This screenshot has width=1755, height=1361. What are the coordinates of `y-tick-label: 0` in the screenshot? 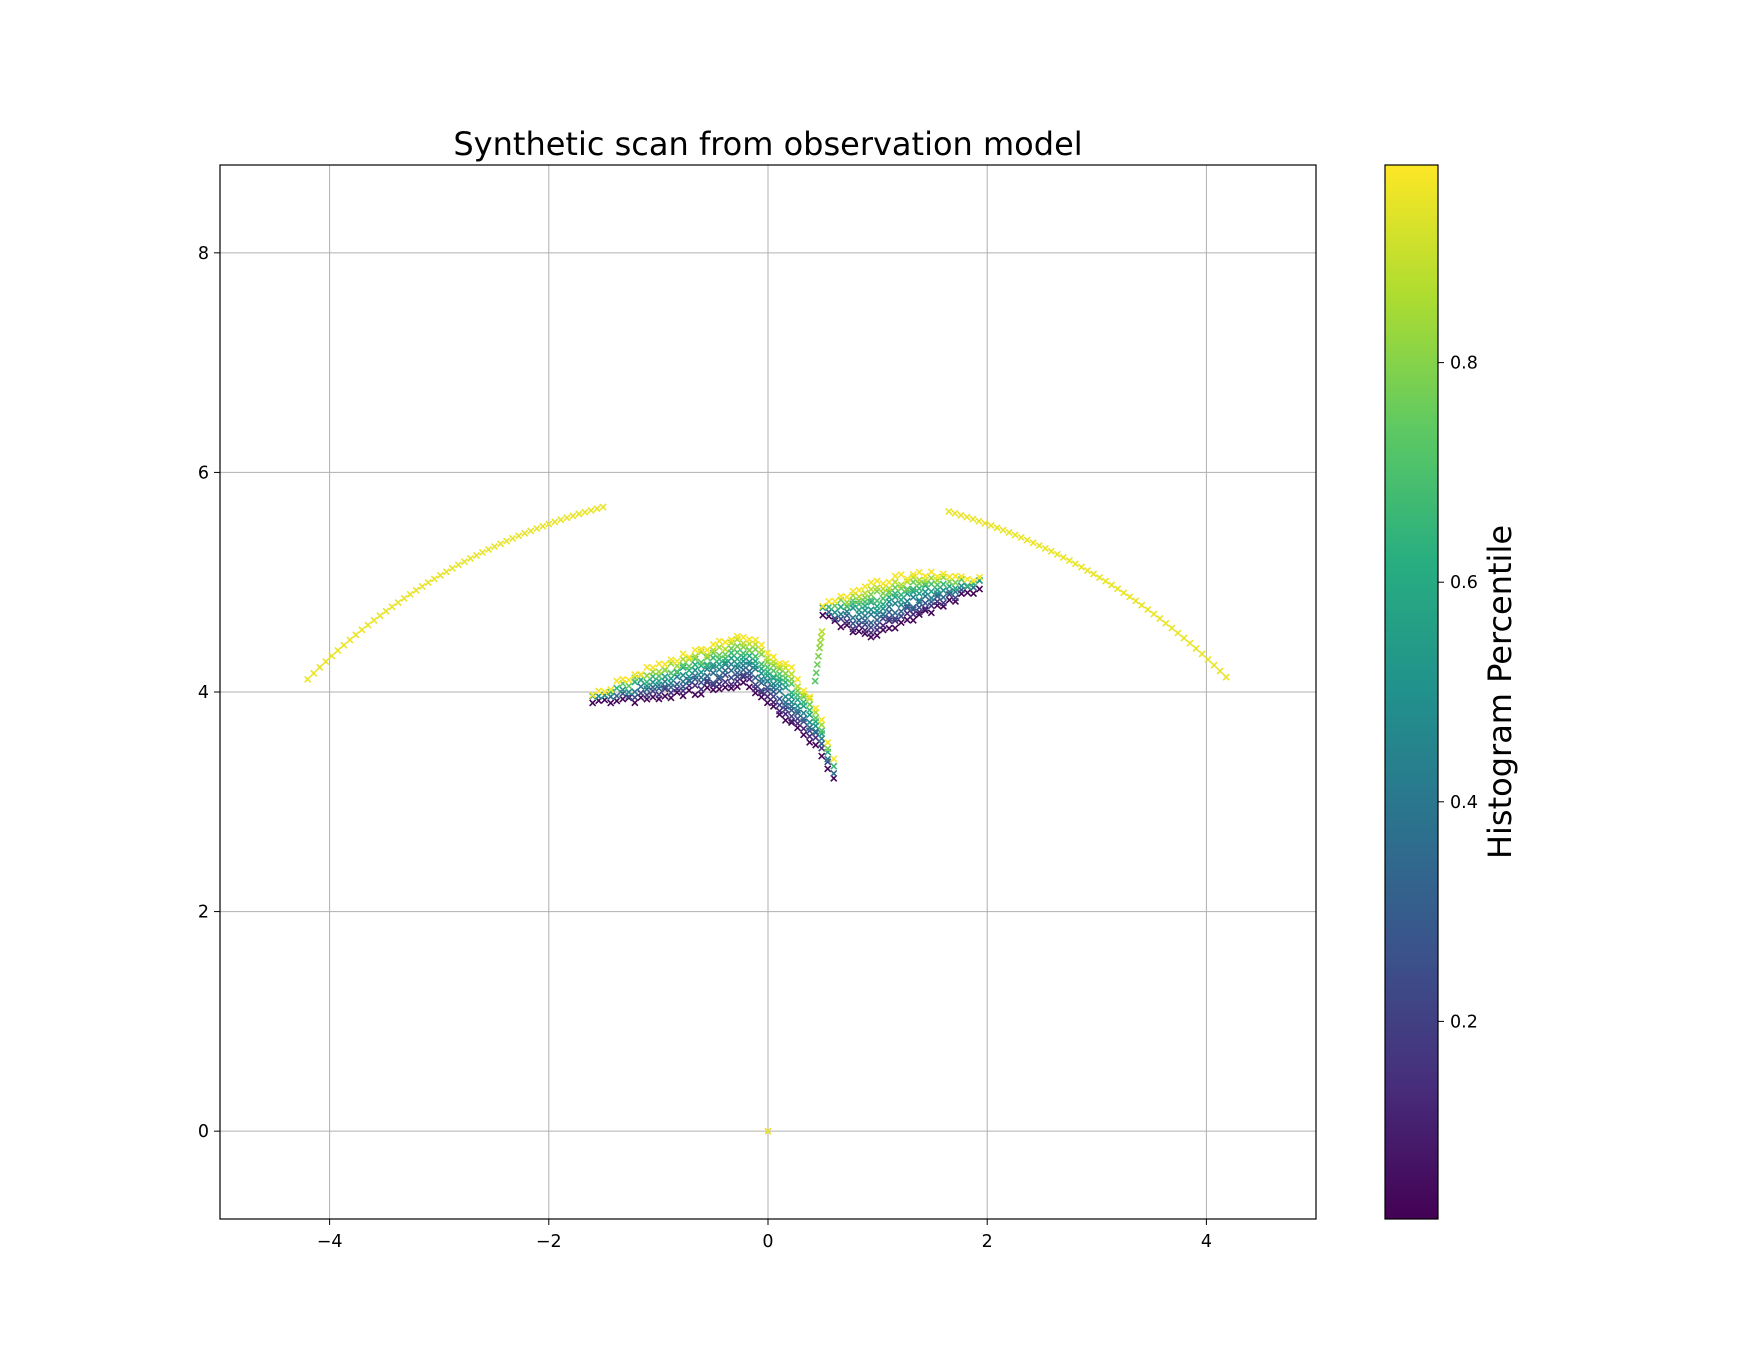 It's located at (203, 1132).